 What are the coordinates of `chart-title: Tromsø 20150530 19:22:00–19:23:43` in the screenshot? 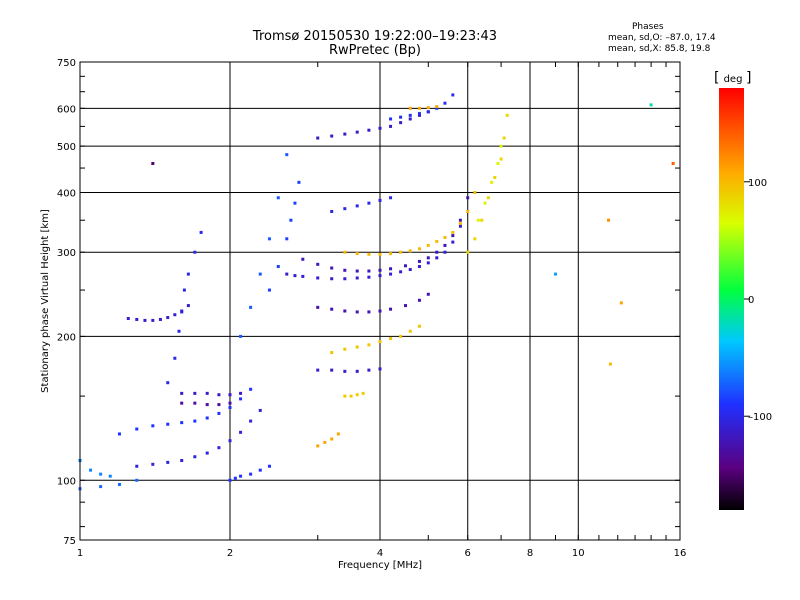 It's located at (375, 36).